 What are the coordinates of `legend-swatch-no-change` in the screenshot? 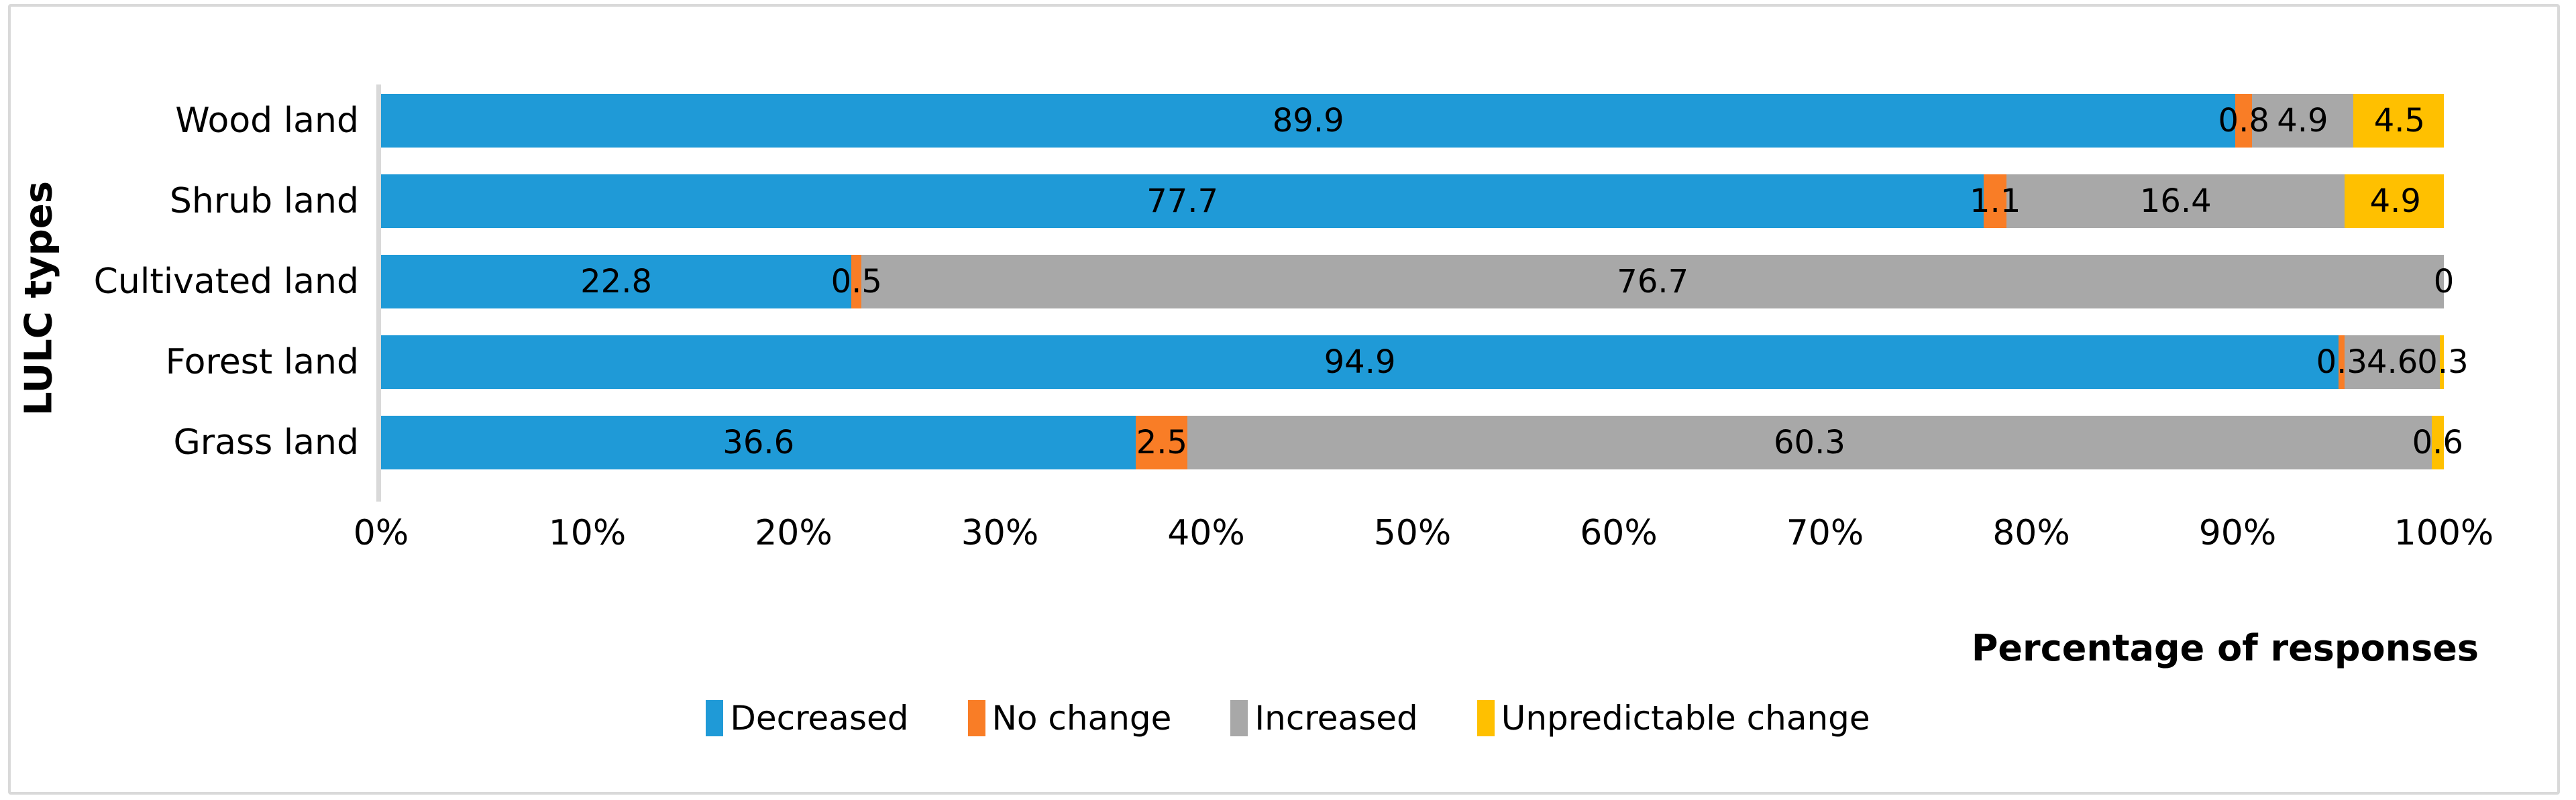 It's located at (976, 718).